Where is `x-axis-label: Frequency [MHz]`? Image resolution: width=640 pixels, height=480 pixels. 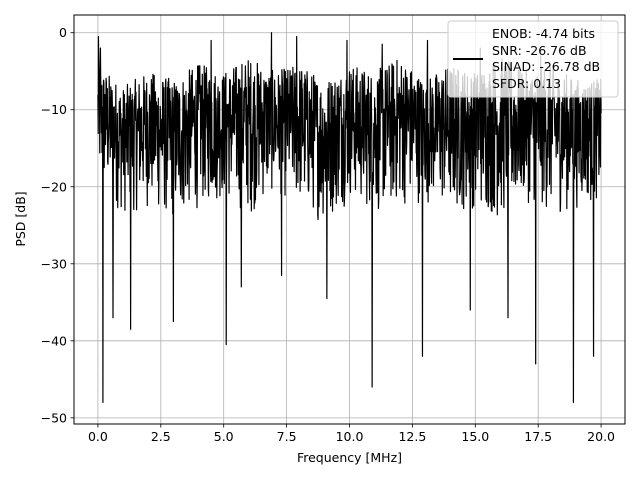
x-axis-label: Frequency [MHz] is located at coordinates (349, 457).